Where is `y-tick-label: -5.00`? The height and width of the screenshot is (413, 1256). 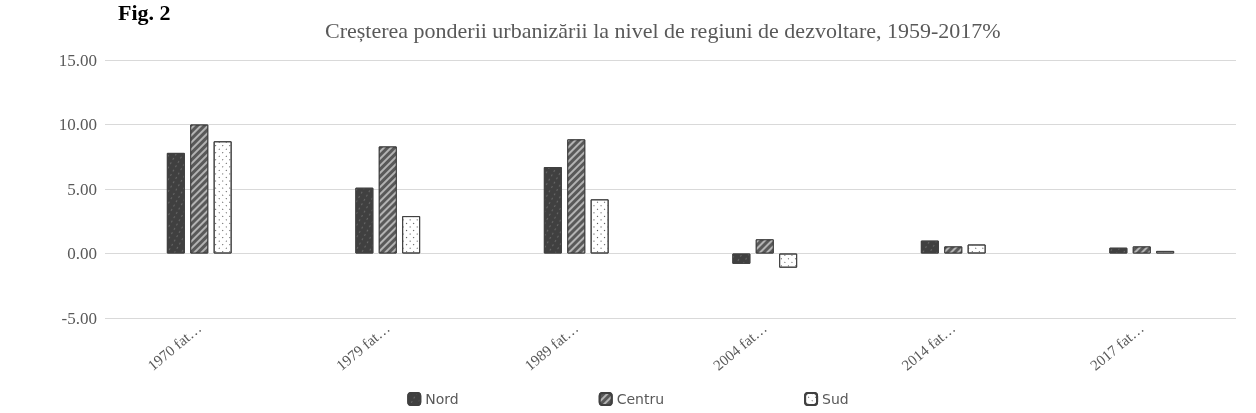 y-tick-label: -5.00 is located at coordinates (79, 318).